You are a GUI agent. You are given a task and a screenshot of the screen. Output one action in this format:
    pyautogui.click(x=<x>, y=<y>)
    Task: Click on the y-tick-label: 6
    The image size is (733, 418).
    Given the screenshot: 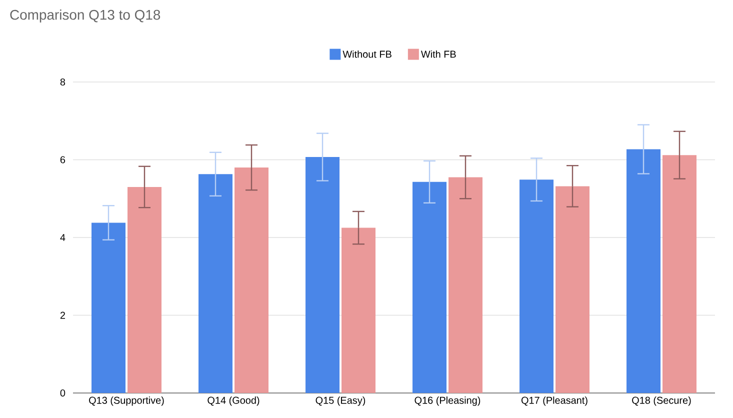 What is the action you would take?
    pyautogui.click(x=63, y=160)
    